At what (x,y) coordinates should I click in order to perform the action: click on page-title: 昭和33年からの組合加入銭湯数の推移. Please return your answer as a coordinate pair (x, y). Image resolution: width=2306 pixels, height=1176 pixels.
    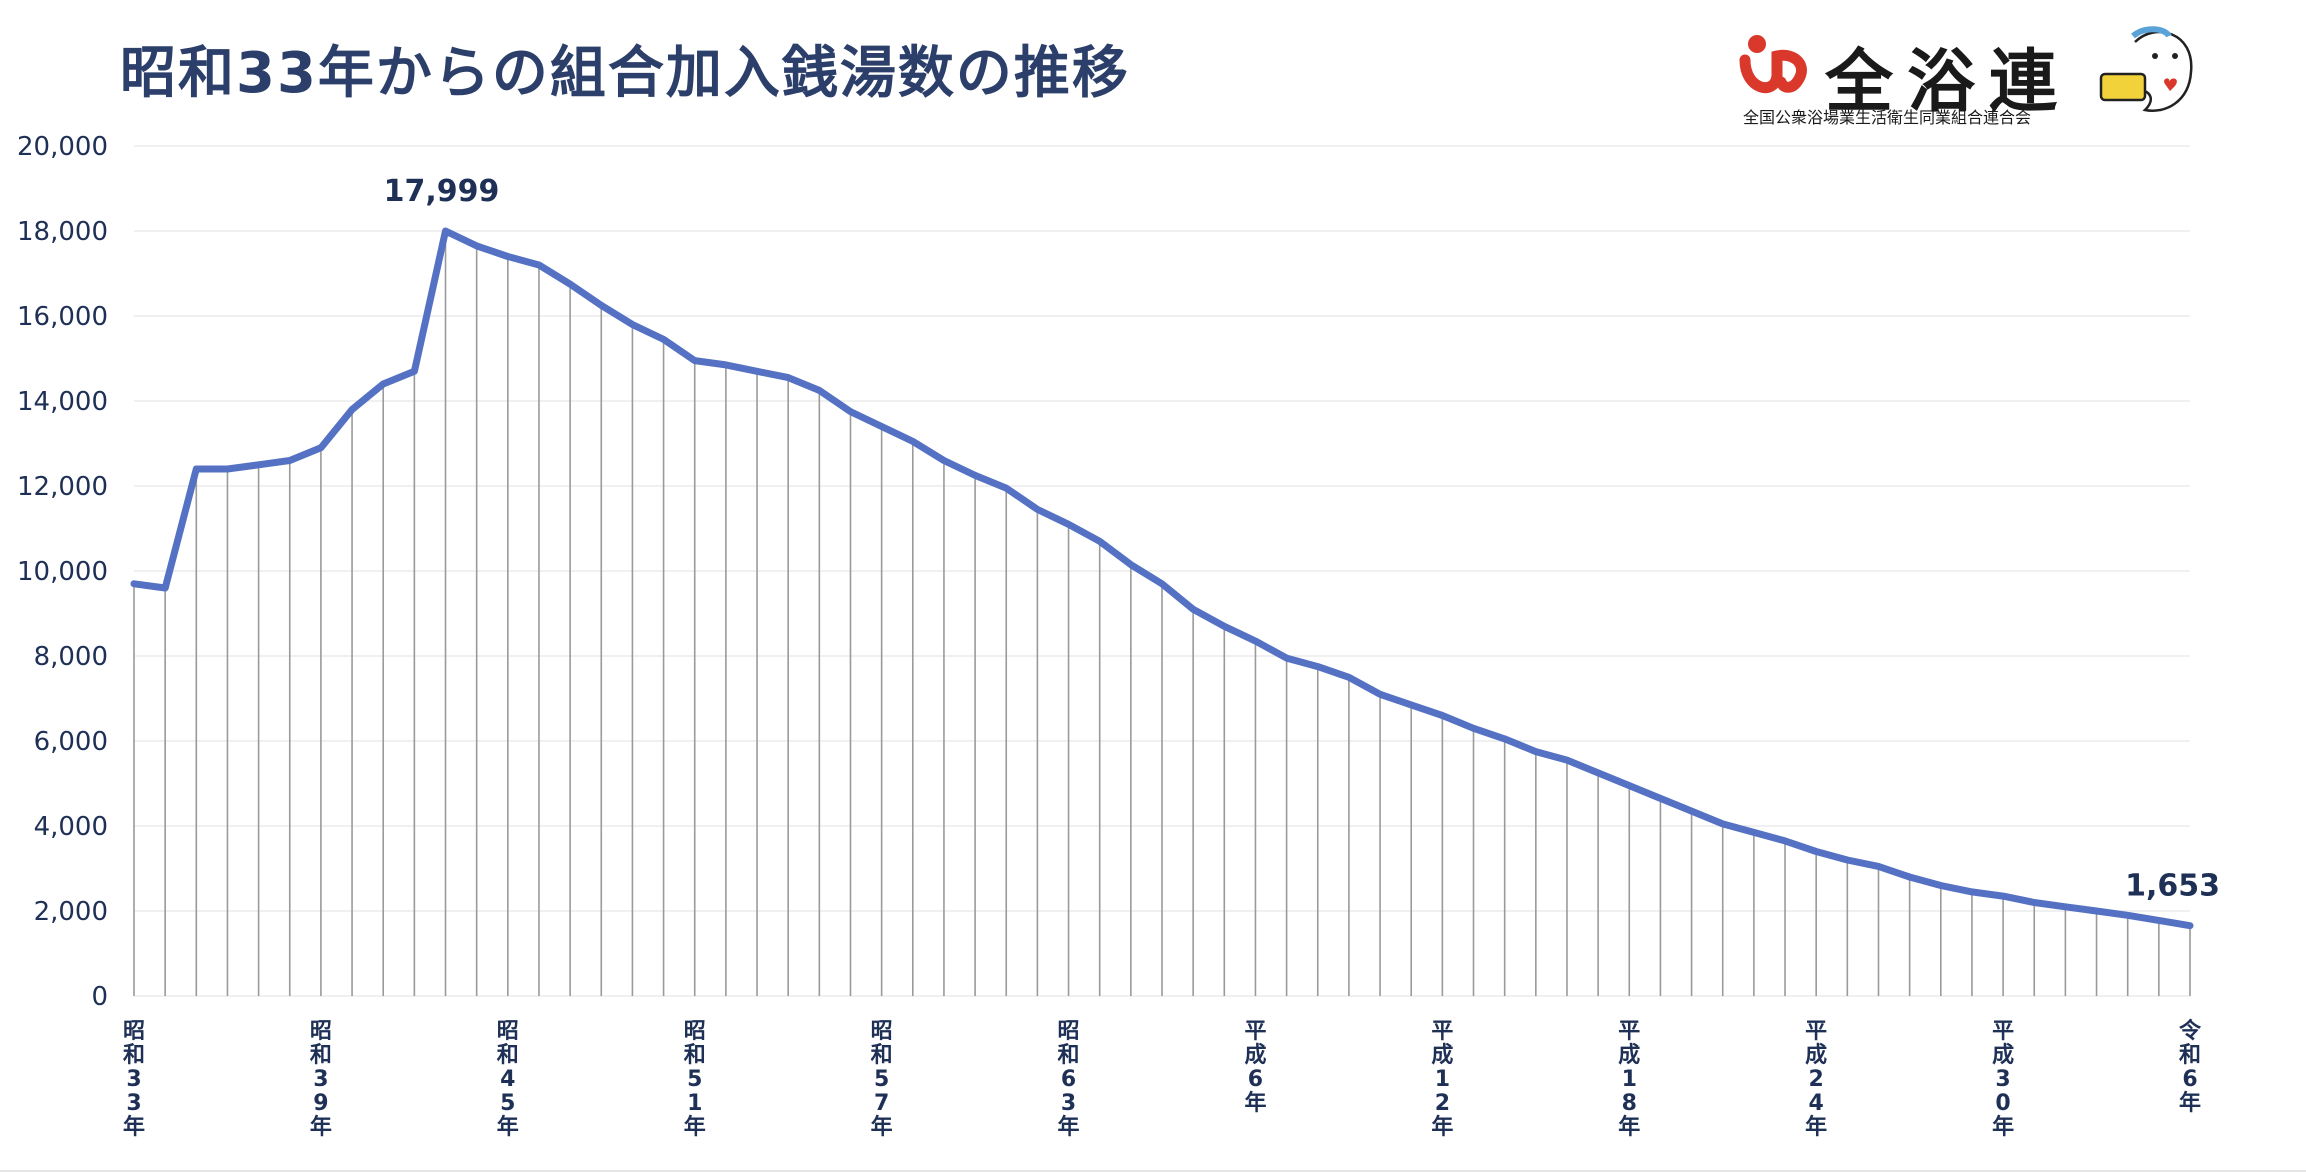
    Looking at the image, I should click on (625, 73).